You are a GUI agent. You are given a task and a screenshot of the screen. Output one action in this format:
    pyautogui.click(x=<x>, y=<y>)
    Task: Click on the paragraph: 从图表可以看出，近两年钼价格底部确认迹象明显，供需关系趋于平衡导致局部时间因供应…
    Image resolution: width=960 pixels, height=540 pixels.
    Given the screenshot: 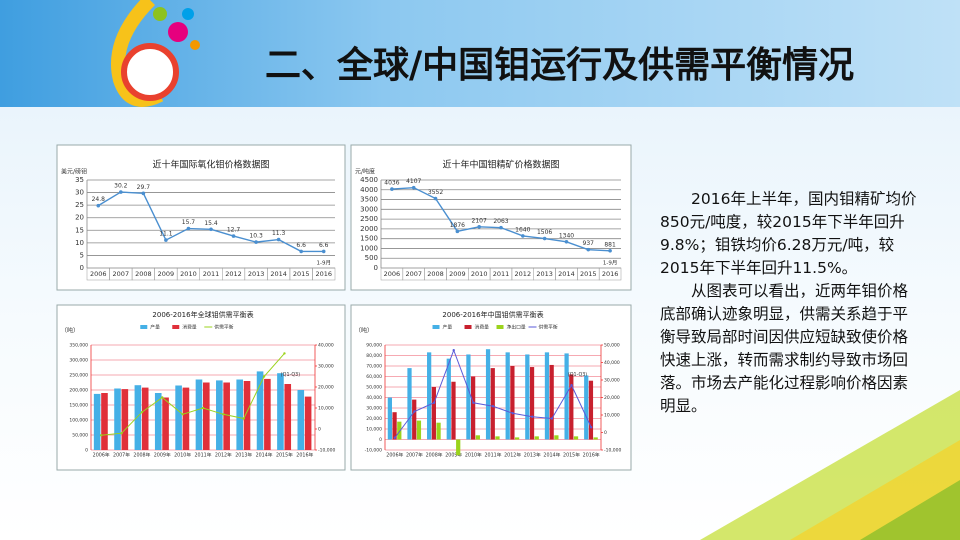 What is the action you would take?
    pyautogui.click(x=784, y=348)
    